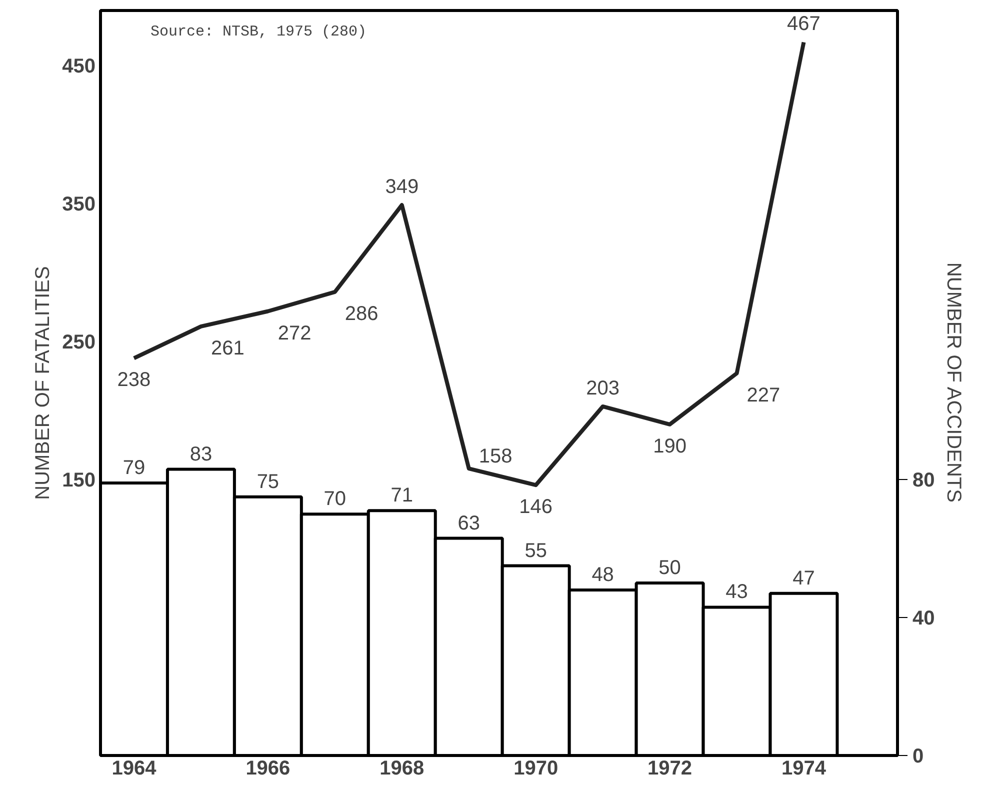 The height and width of the screenshot is (805, 987). Describe the element at coordinates (603, 575) in the screenshot. I see `data-label: 48` at that location.